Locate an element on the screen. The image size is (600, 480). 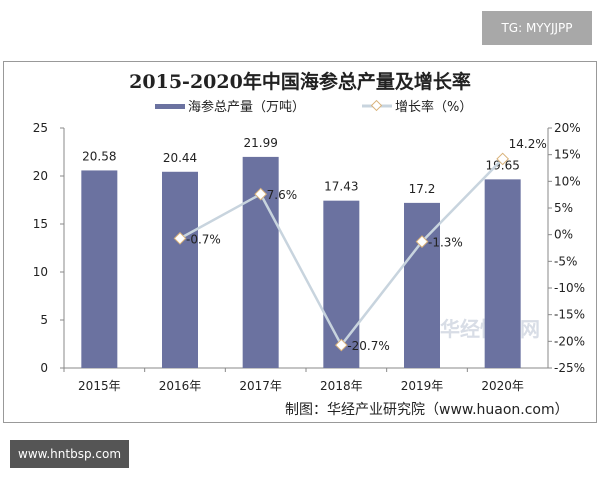
legend-line-marker is located at coordinates (376, 105).